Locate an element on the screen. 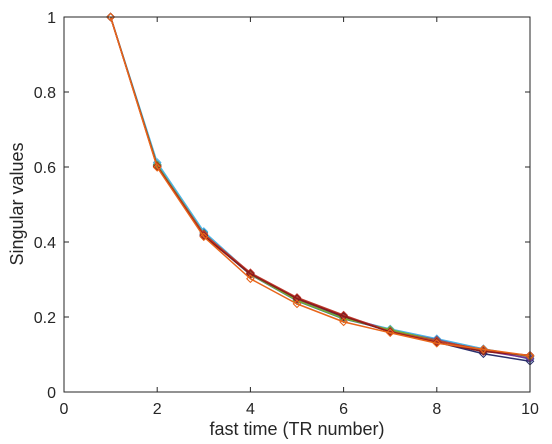 This screenshot has height=444, width=552. y-tick-label: 1 is located at coordinates (51, 18).